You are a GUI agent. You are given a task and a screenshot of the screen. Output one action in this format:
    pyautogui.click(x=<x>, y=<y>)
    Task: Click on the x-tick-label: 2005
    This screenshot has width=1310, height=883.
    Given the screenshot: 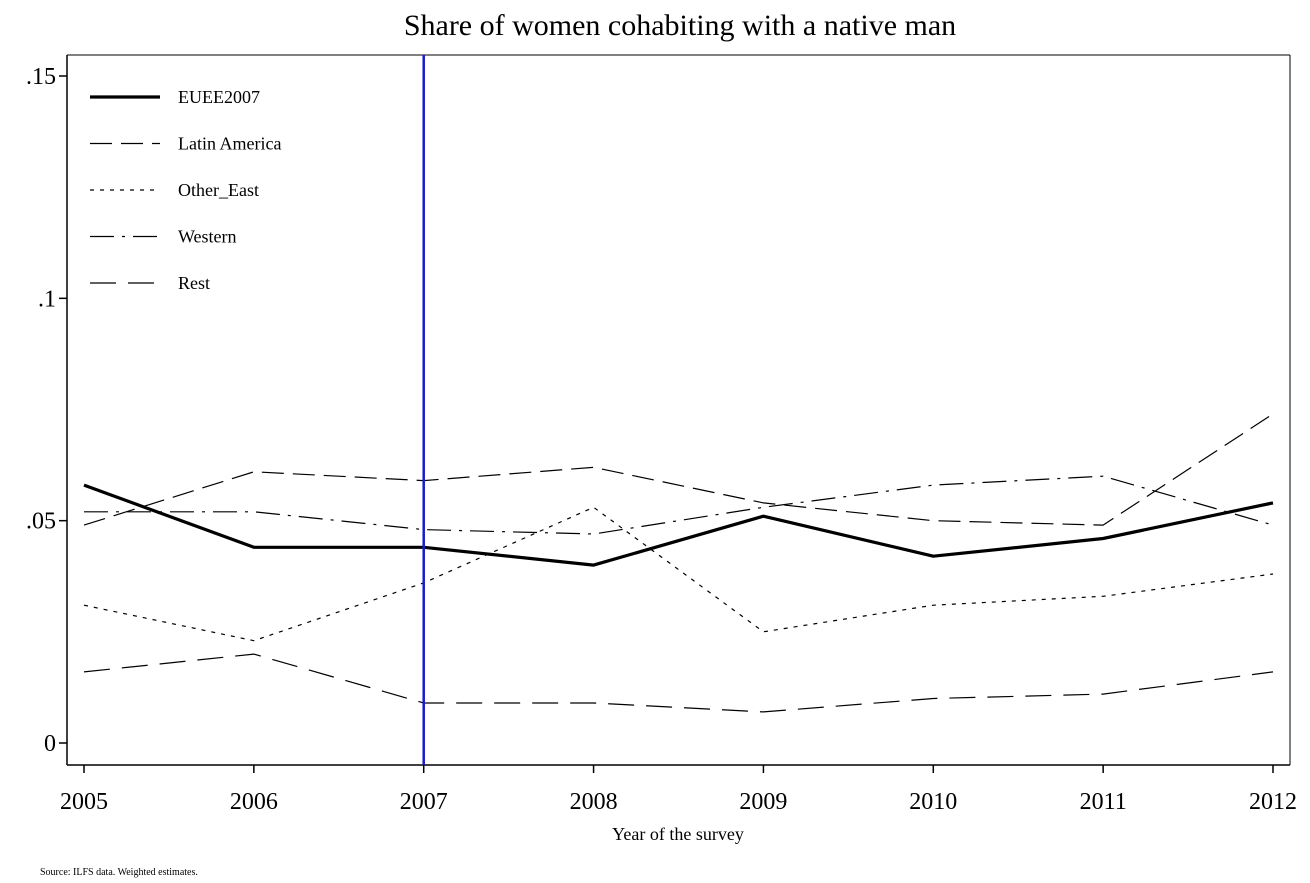 What is the action you would take?
    pyautogui.click(x=84, y=802)
    